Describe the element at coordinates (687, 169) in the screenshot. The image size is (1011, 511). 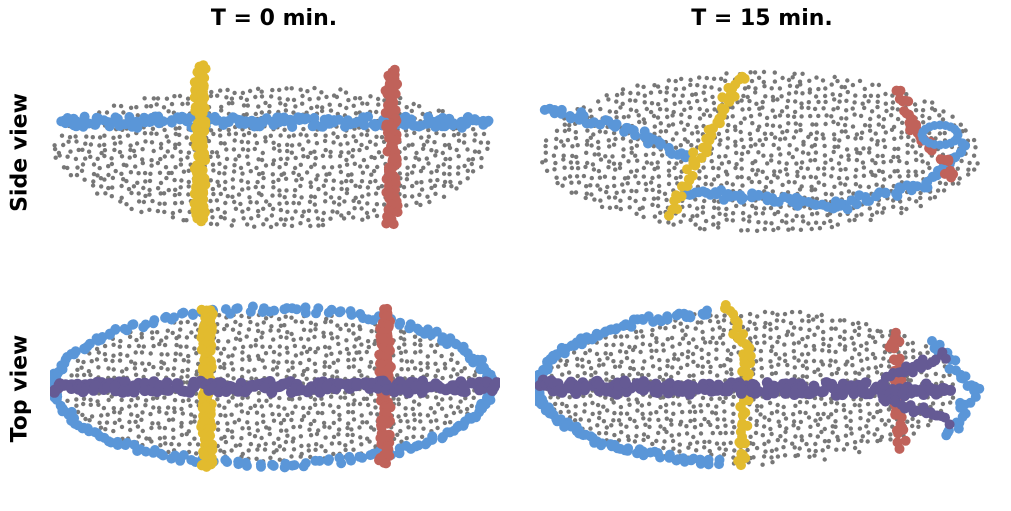
I see `yellow-stripe-dot` at that location.